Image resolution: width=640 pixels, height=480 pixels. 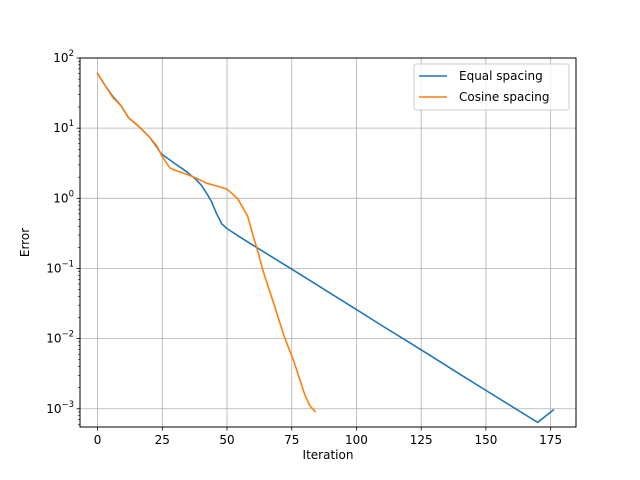 I want to click on x-tick-label: 75, so click(x=291, y=440).